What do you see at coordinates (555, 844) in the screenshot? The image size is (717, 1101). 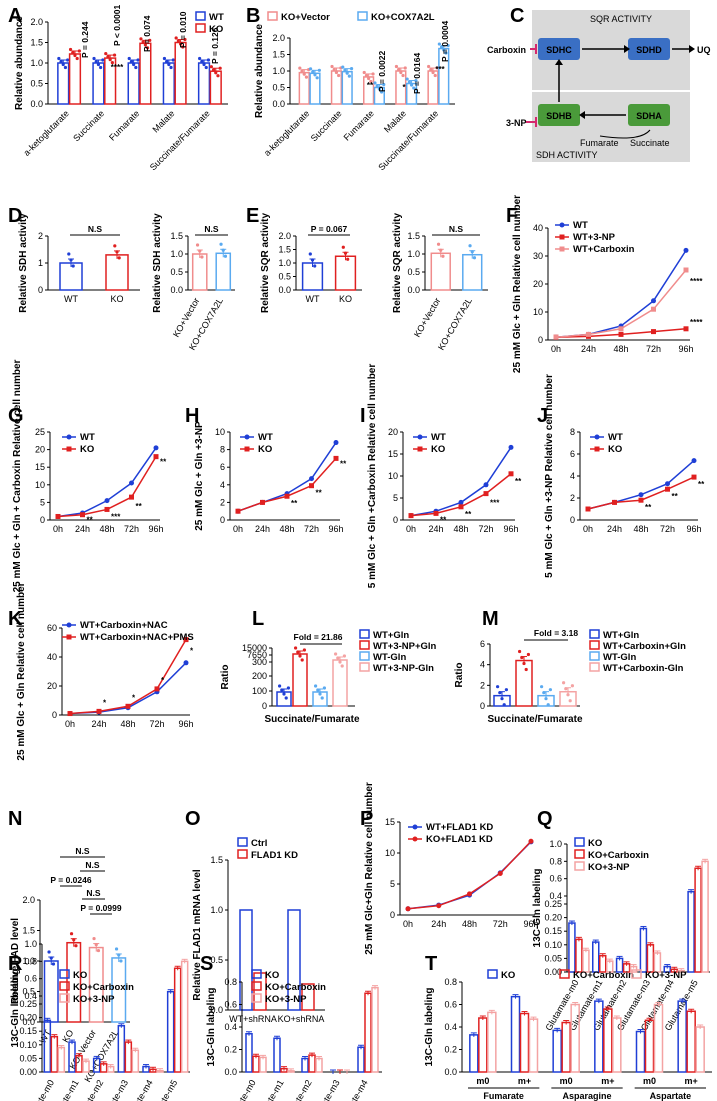 I see `y-tick-label: 1.0` at bounding box center [555, 844].